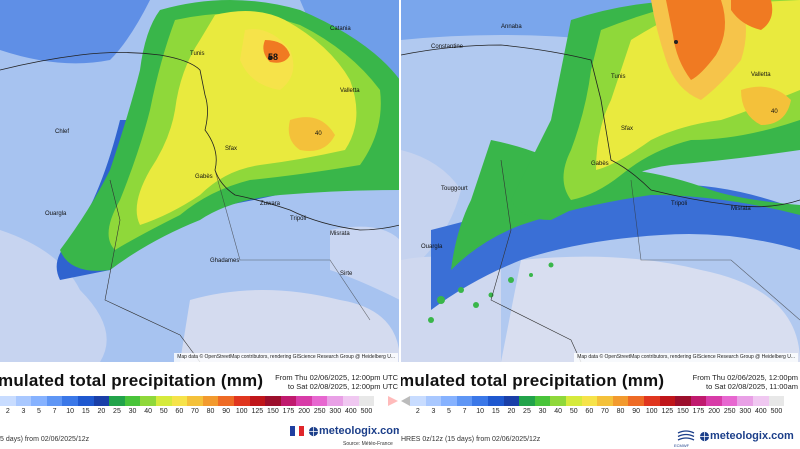 The width and height of the screenshot is (800, 449). Describe the element at coordinates (751, 386) in the screenshot. I see `period-to: to Sat 02/08/2025, 11:00am` at that location.